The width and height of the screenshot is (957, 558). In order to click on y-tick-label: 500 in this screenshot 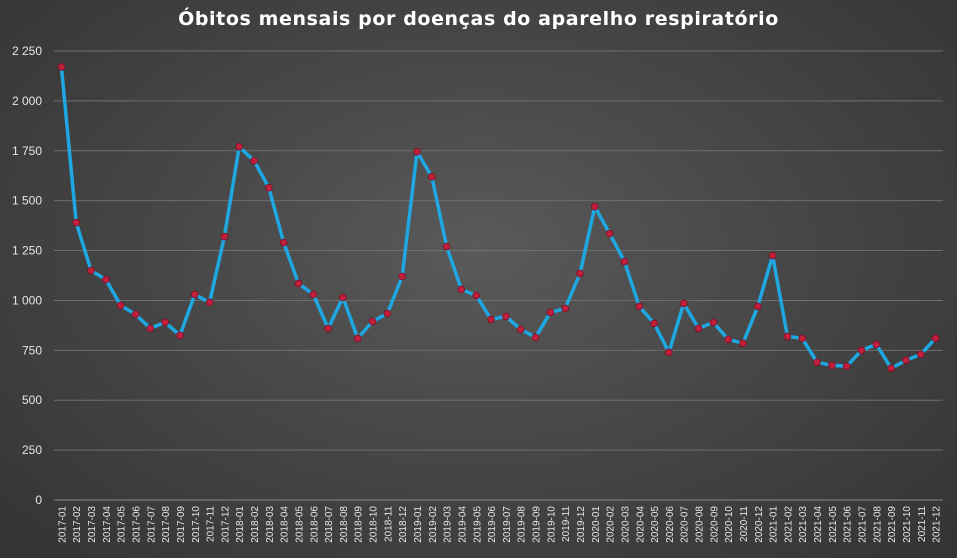, I will do `click(32, 400)`.